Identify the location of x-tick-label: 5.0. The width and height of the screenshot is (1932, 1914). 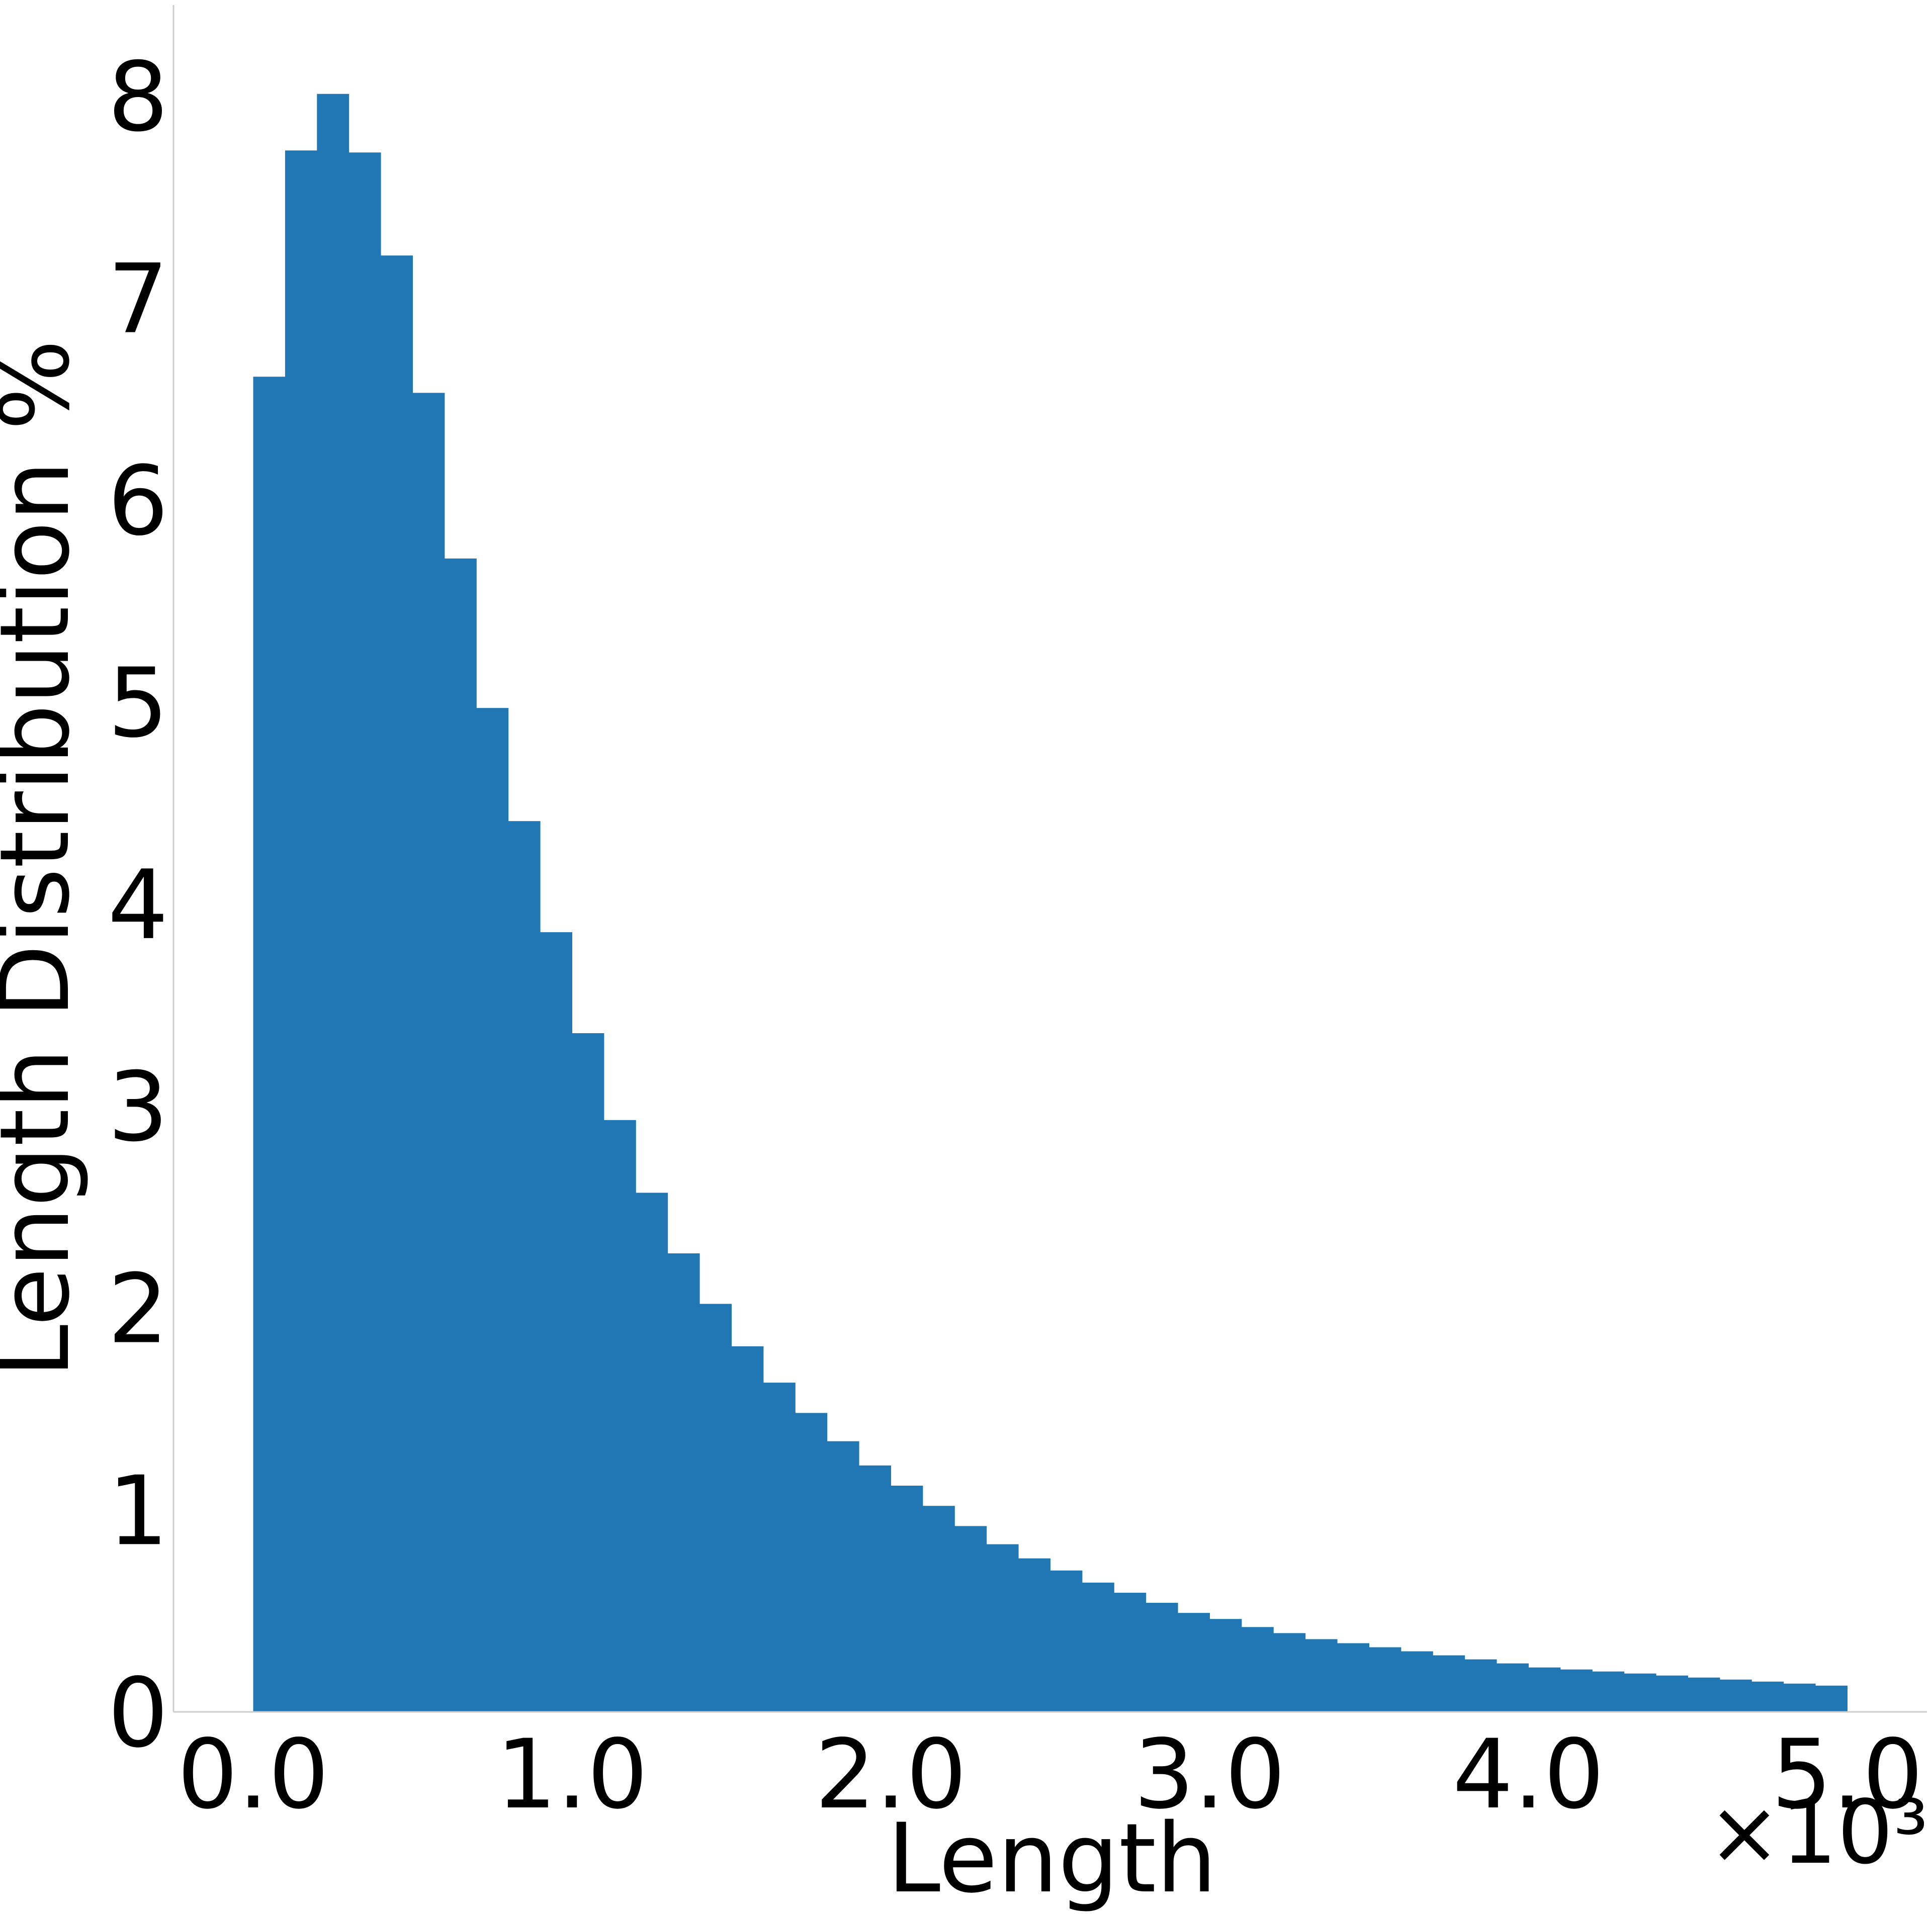
(1847, 1774).